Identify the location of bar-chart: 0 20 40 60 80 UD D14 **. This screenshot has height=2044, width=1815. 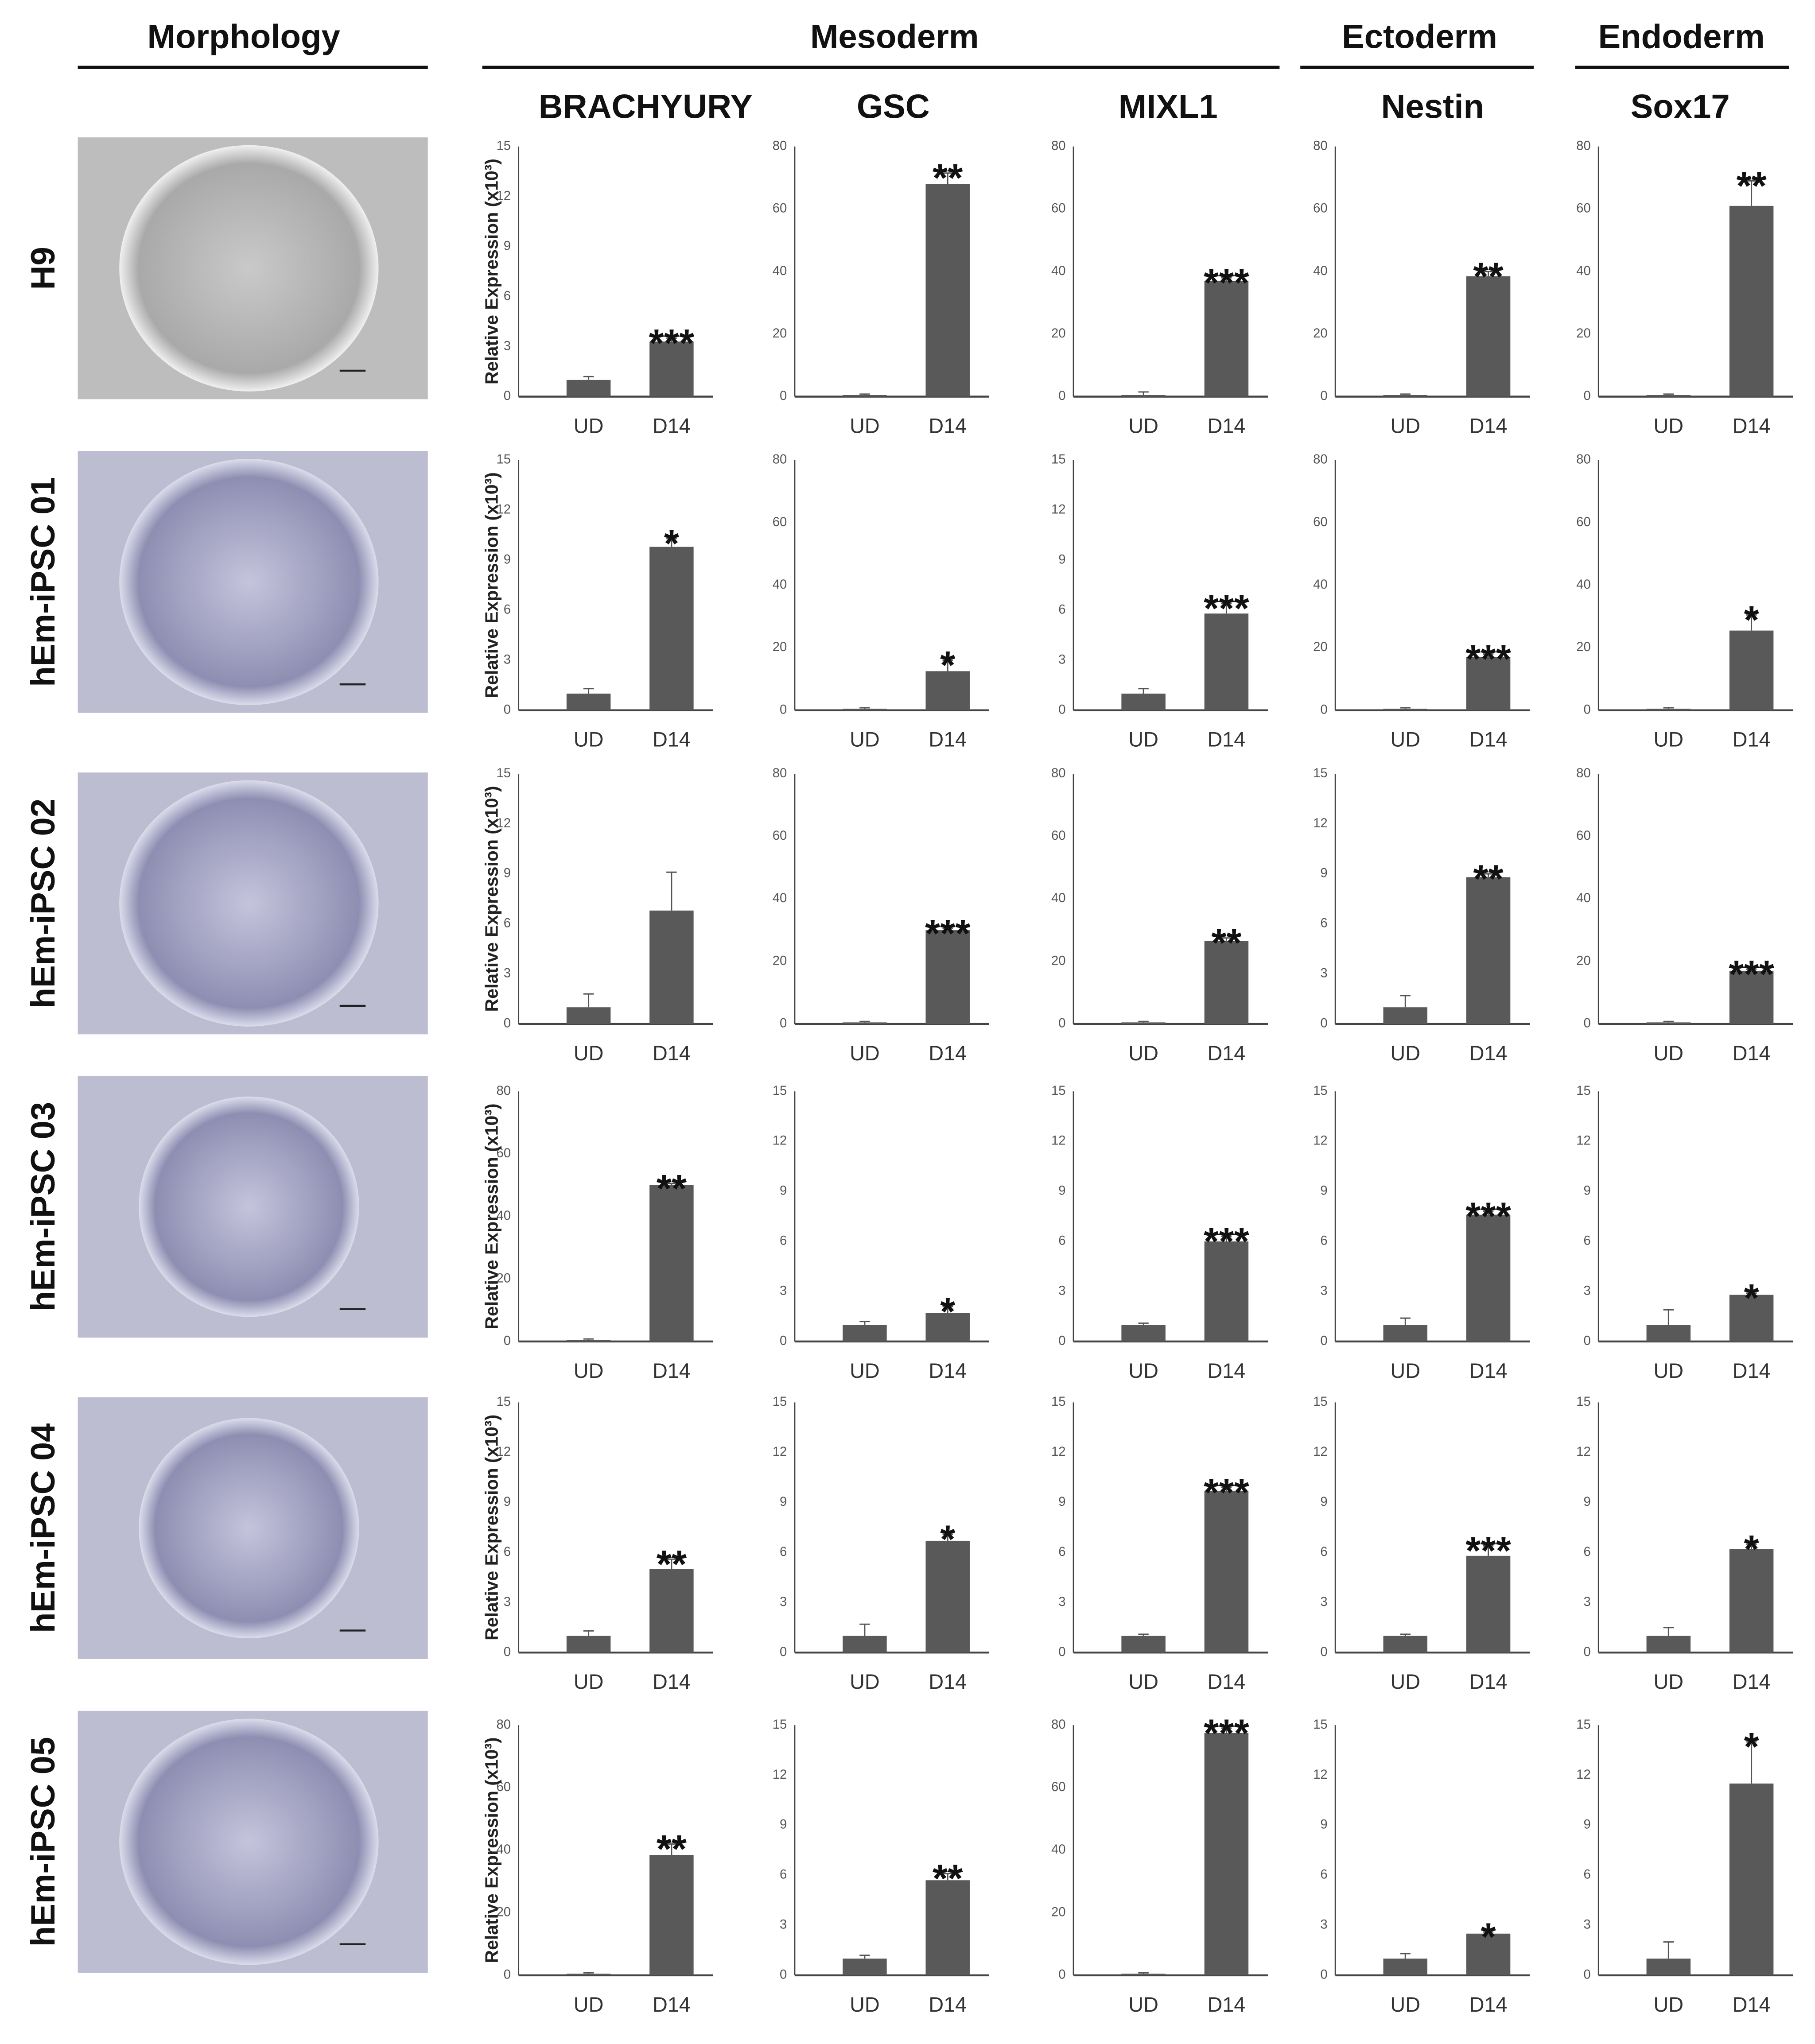
(1159, 916).